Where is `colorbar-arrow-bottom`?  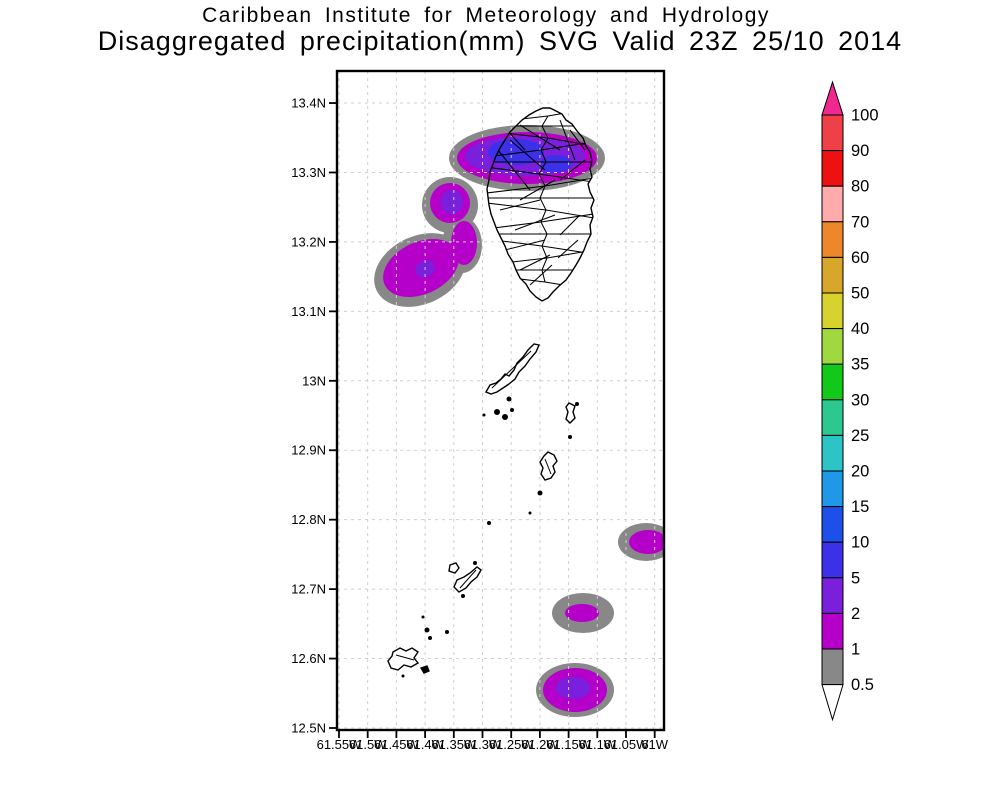
colorbar-arrow-bottom is located at coordinates (832, 703).